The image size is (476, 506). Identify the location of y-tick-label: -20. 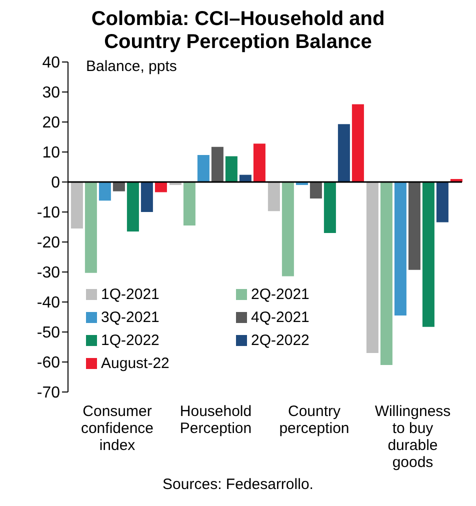
(48, 243).